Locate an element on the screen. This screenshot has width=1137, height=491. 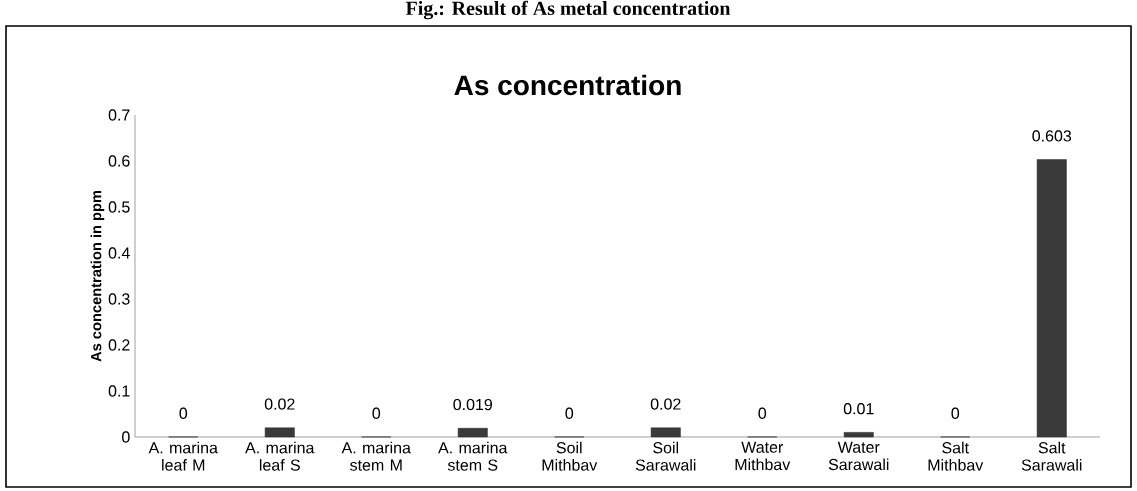
chart-title: As concentration is located at coordinates (567, 85).